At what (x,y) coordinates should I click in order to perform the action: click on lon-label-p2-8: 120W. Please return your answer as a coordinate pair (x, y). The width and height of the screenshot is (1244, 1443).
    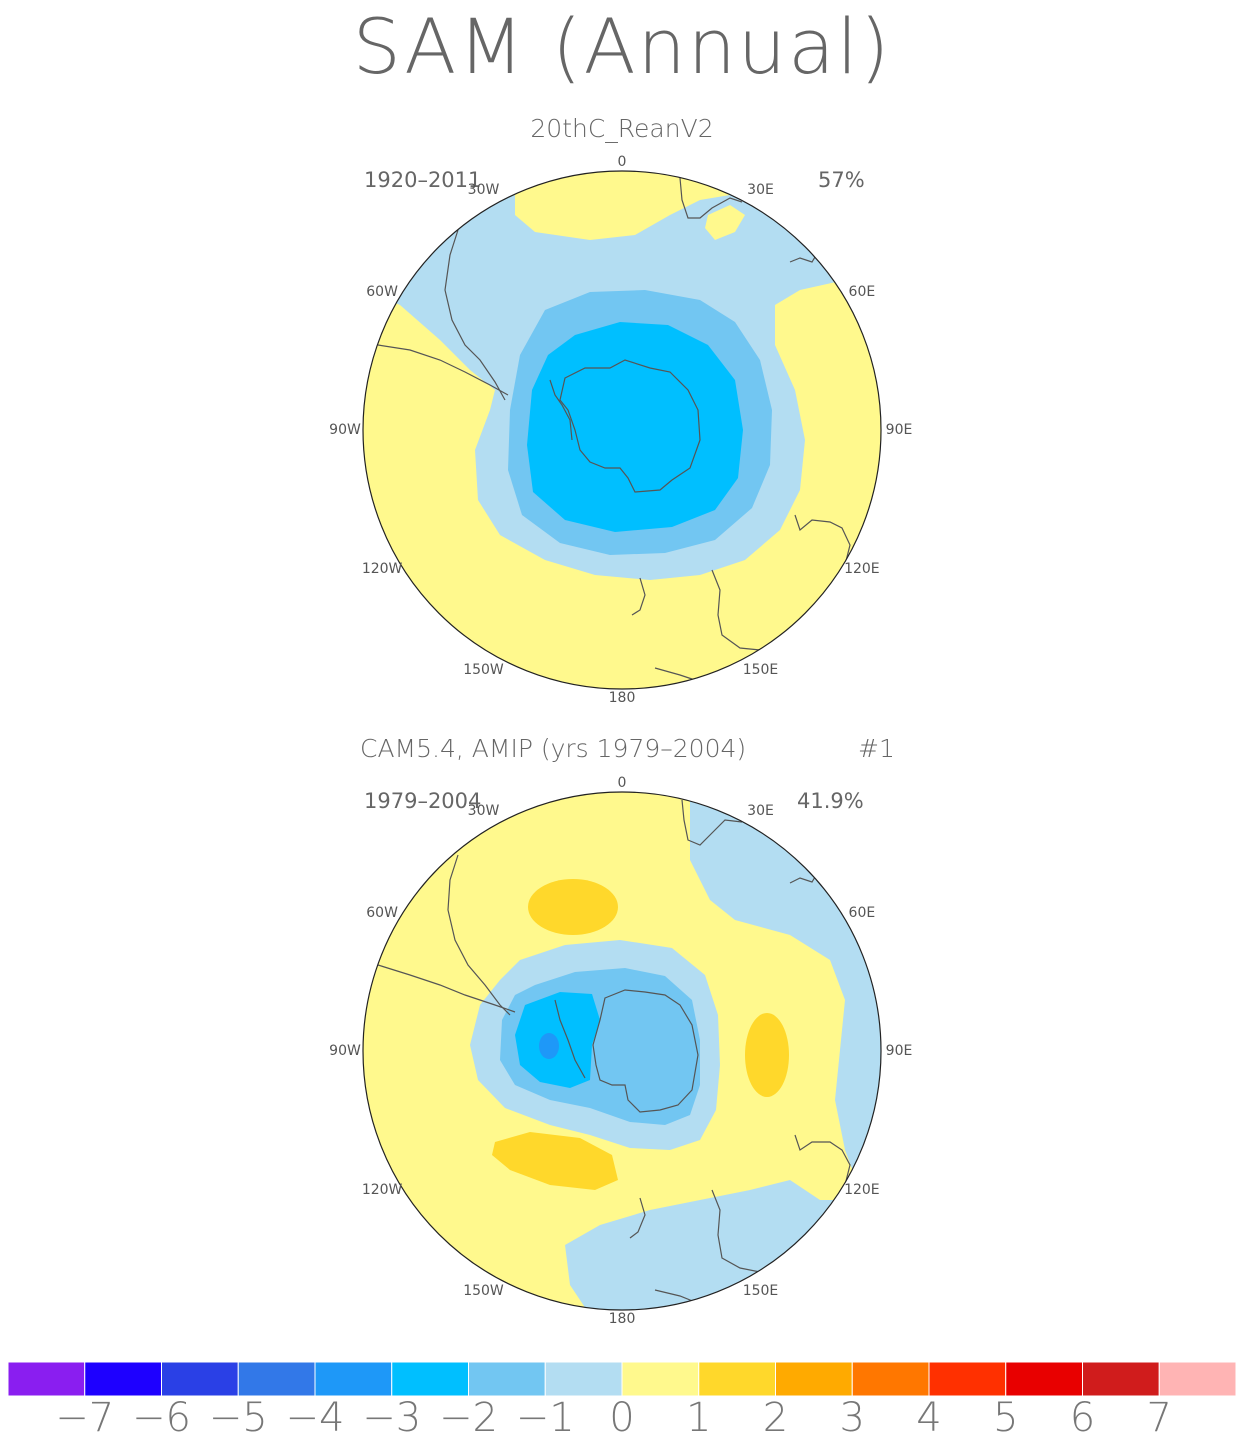
    Looking at the image, I should click on (382, 1189).